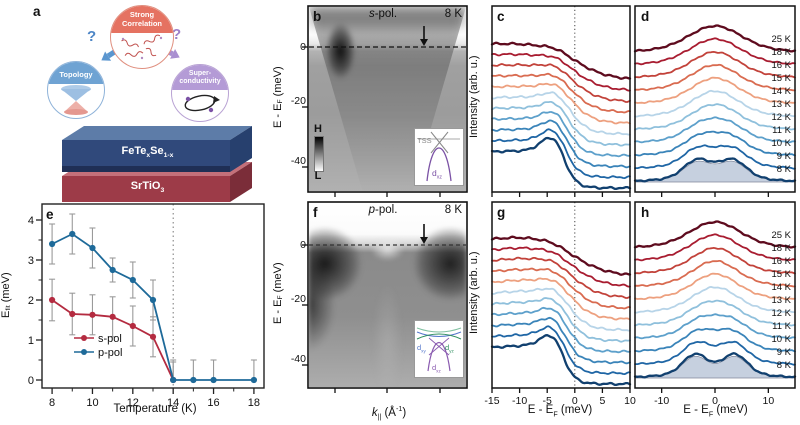  I want to click on legend-label: s-pol, so click(110, 339).